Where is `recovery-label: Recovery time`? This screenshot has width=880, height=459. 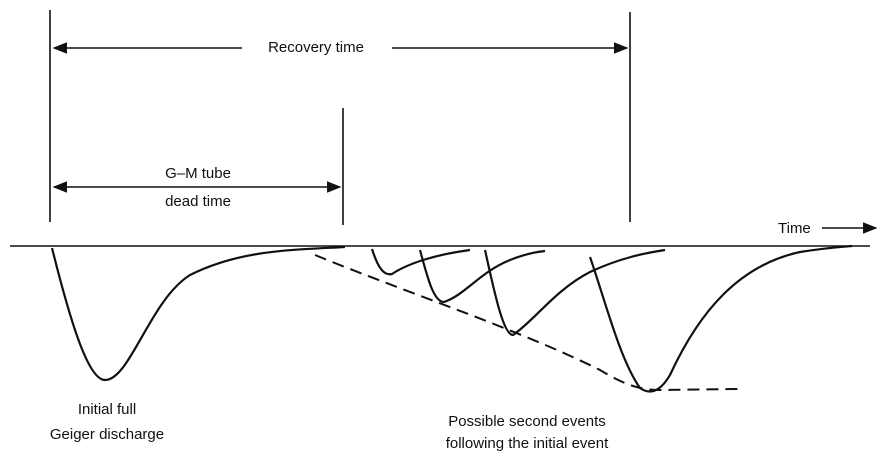
recovery-label: Recovery time is located at coordinates (316, 47).